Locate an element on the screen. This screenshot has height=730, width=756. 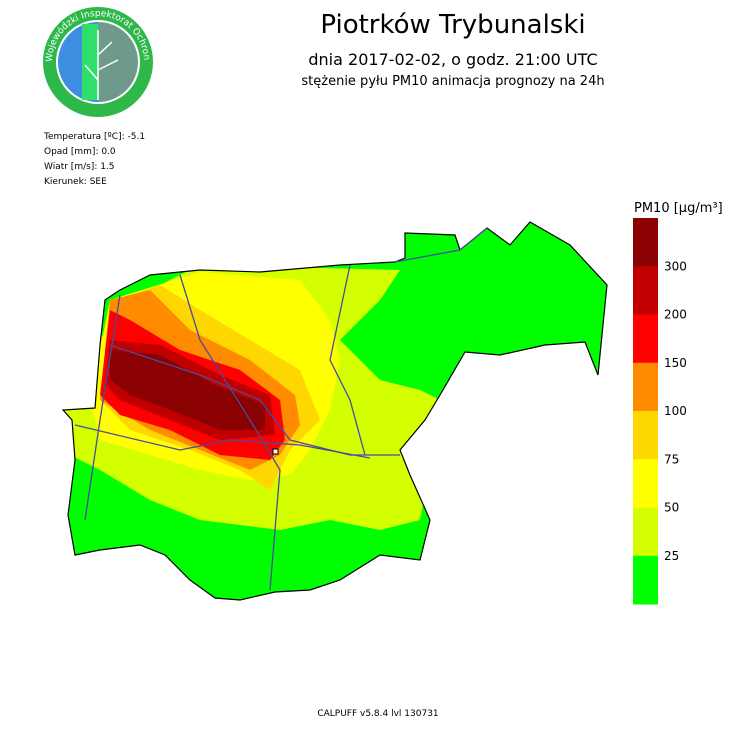
weather-line: Wiatr [m/s]: 1.5 is located at coordinates (79, 167).